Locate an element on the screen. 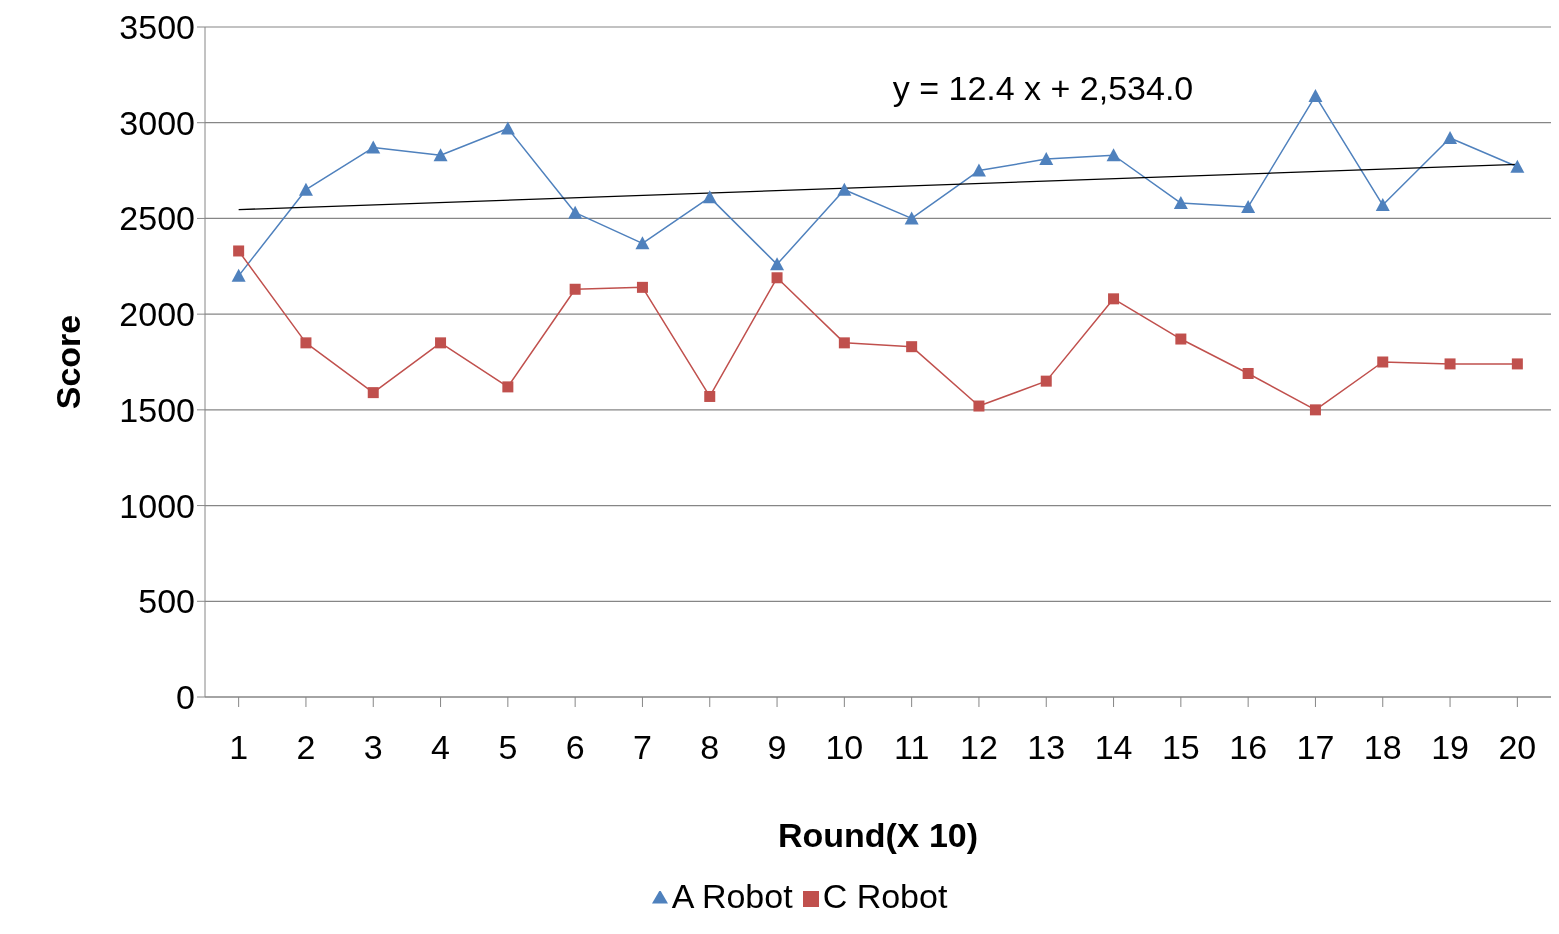 The width and height of the screenshot is (1559, 934). y-tick-label: 500 is located at coordinates (166, 601).